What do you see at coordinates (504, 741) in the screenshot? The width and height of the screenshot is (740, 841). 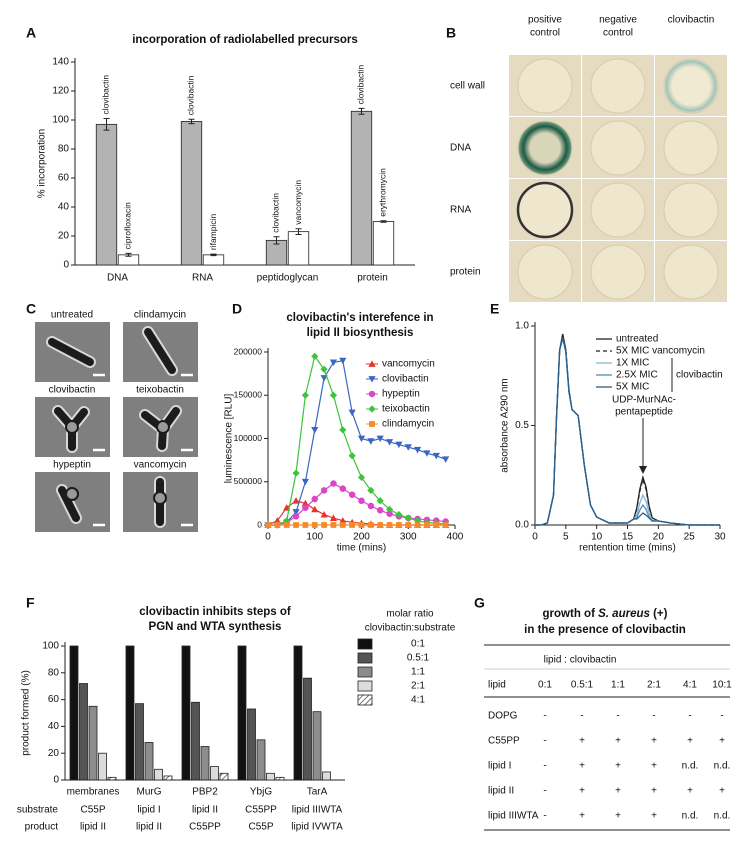 I see `table-cell: C55PP` at bounding box center [504, 741].